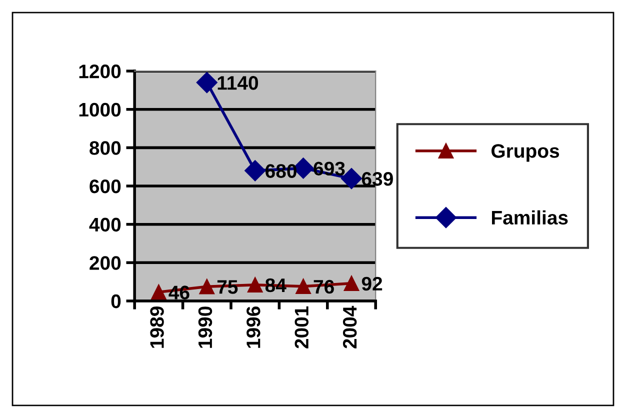 Image resolution: width=626 pixels, height=418 pixels. What do you see at coordinates (105, 263) in the screenshot?
I see `y-tick-label: 200` at bounding box center [105, 263].